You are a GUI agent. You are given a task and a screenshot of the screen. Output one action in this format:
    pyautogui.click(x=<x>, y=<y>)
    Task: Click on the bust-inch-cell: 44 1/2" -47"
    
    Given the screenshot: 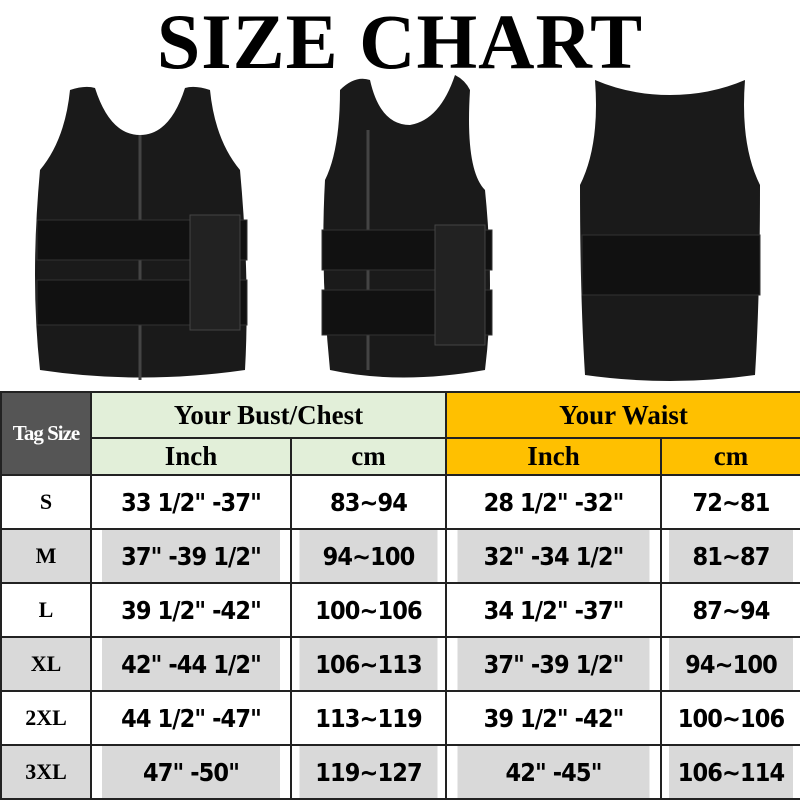 What is the action you would take?
    pyautogui.click(x=191, y=718)
    